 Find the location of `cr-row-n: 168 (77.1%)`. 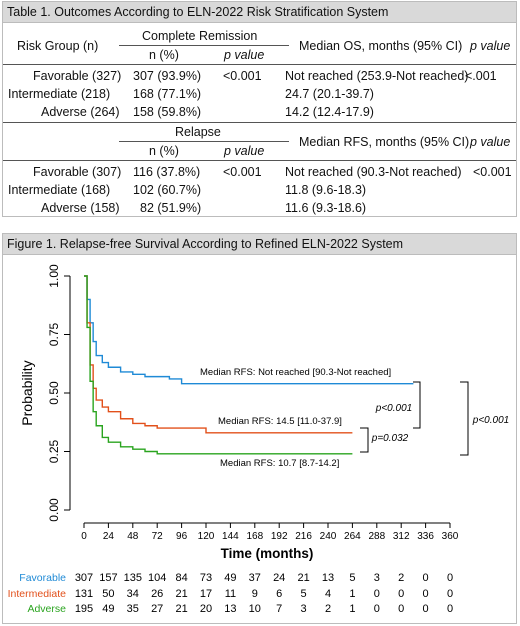

cr-row-n: 168 (77.1%) is located at coordinates (167, 94).